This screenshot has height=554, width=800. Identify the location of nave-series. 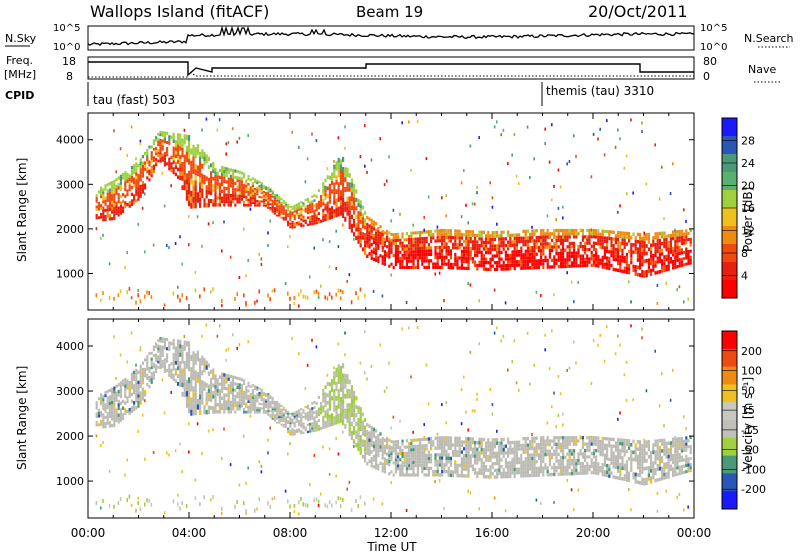
(391, 74).